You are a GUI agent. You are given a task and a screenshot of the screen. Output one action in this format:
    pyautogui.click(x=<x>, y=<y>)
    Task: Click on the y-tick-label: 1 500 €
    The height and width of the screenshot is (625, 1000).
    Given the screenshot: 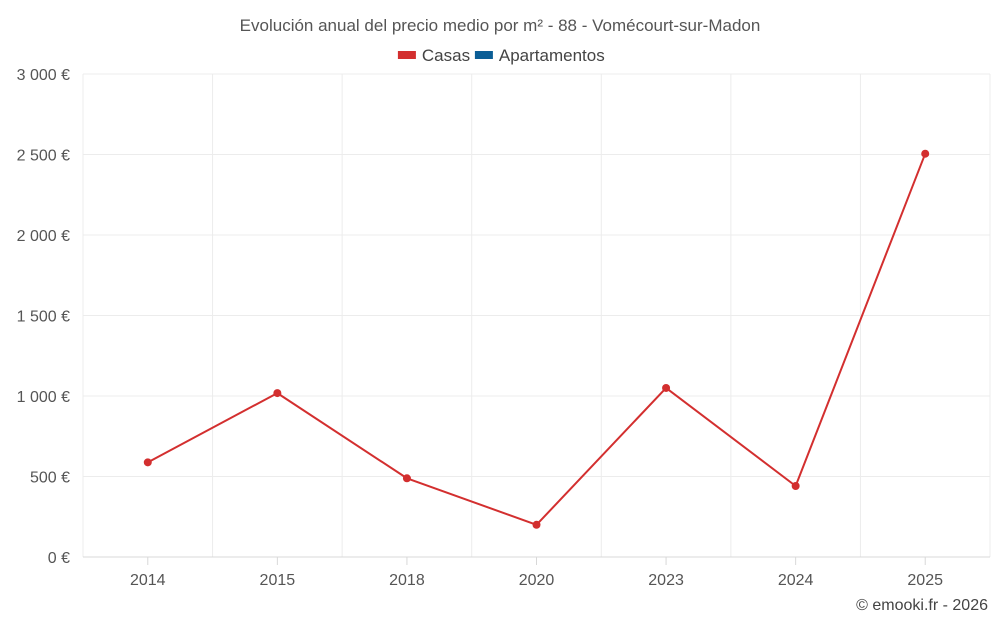 What is the action you would take?
    pyautogui.click(x=43, y=317)
    